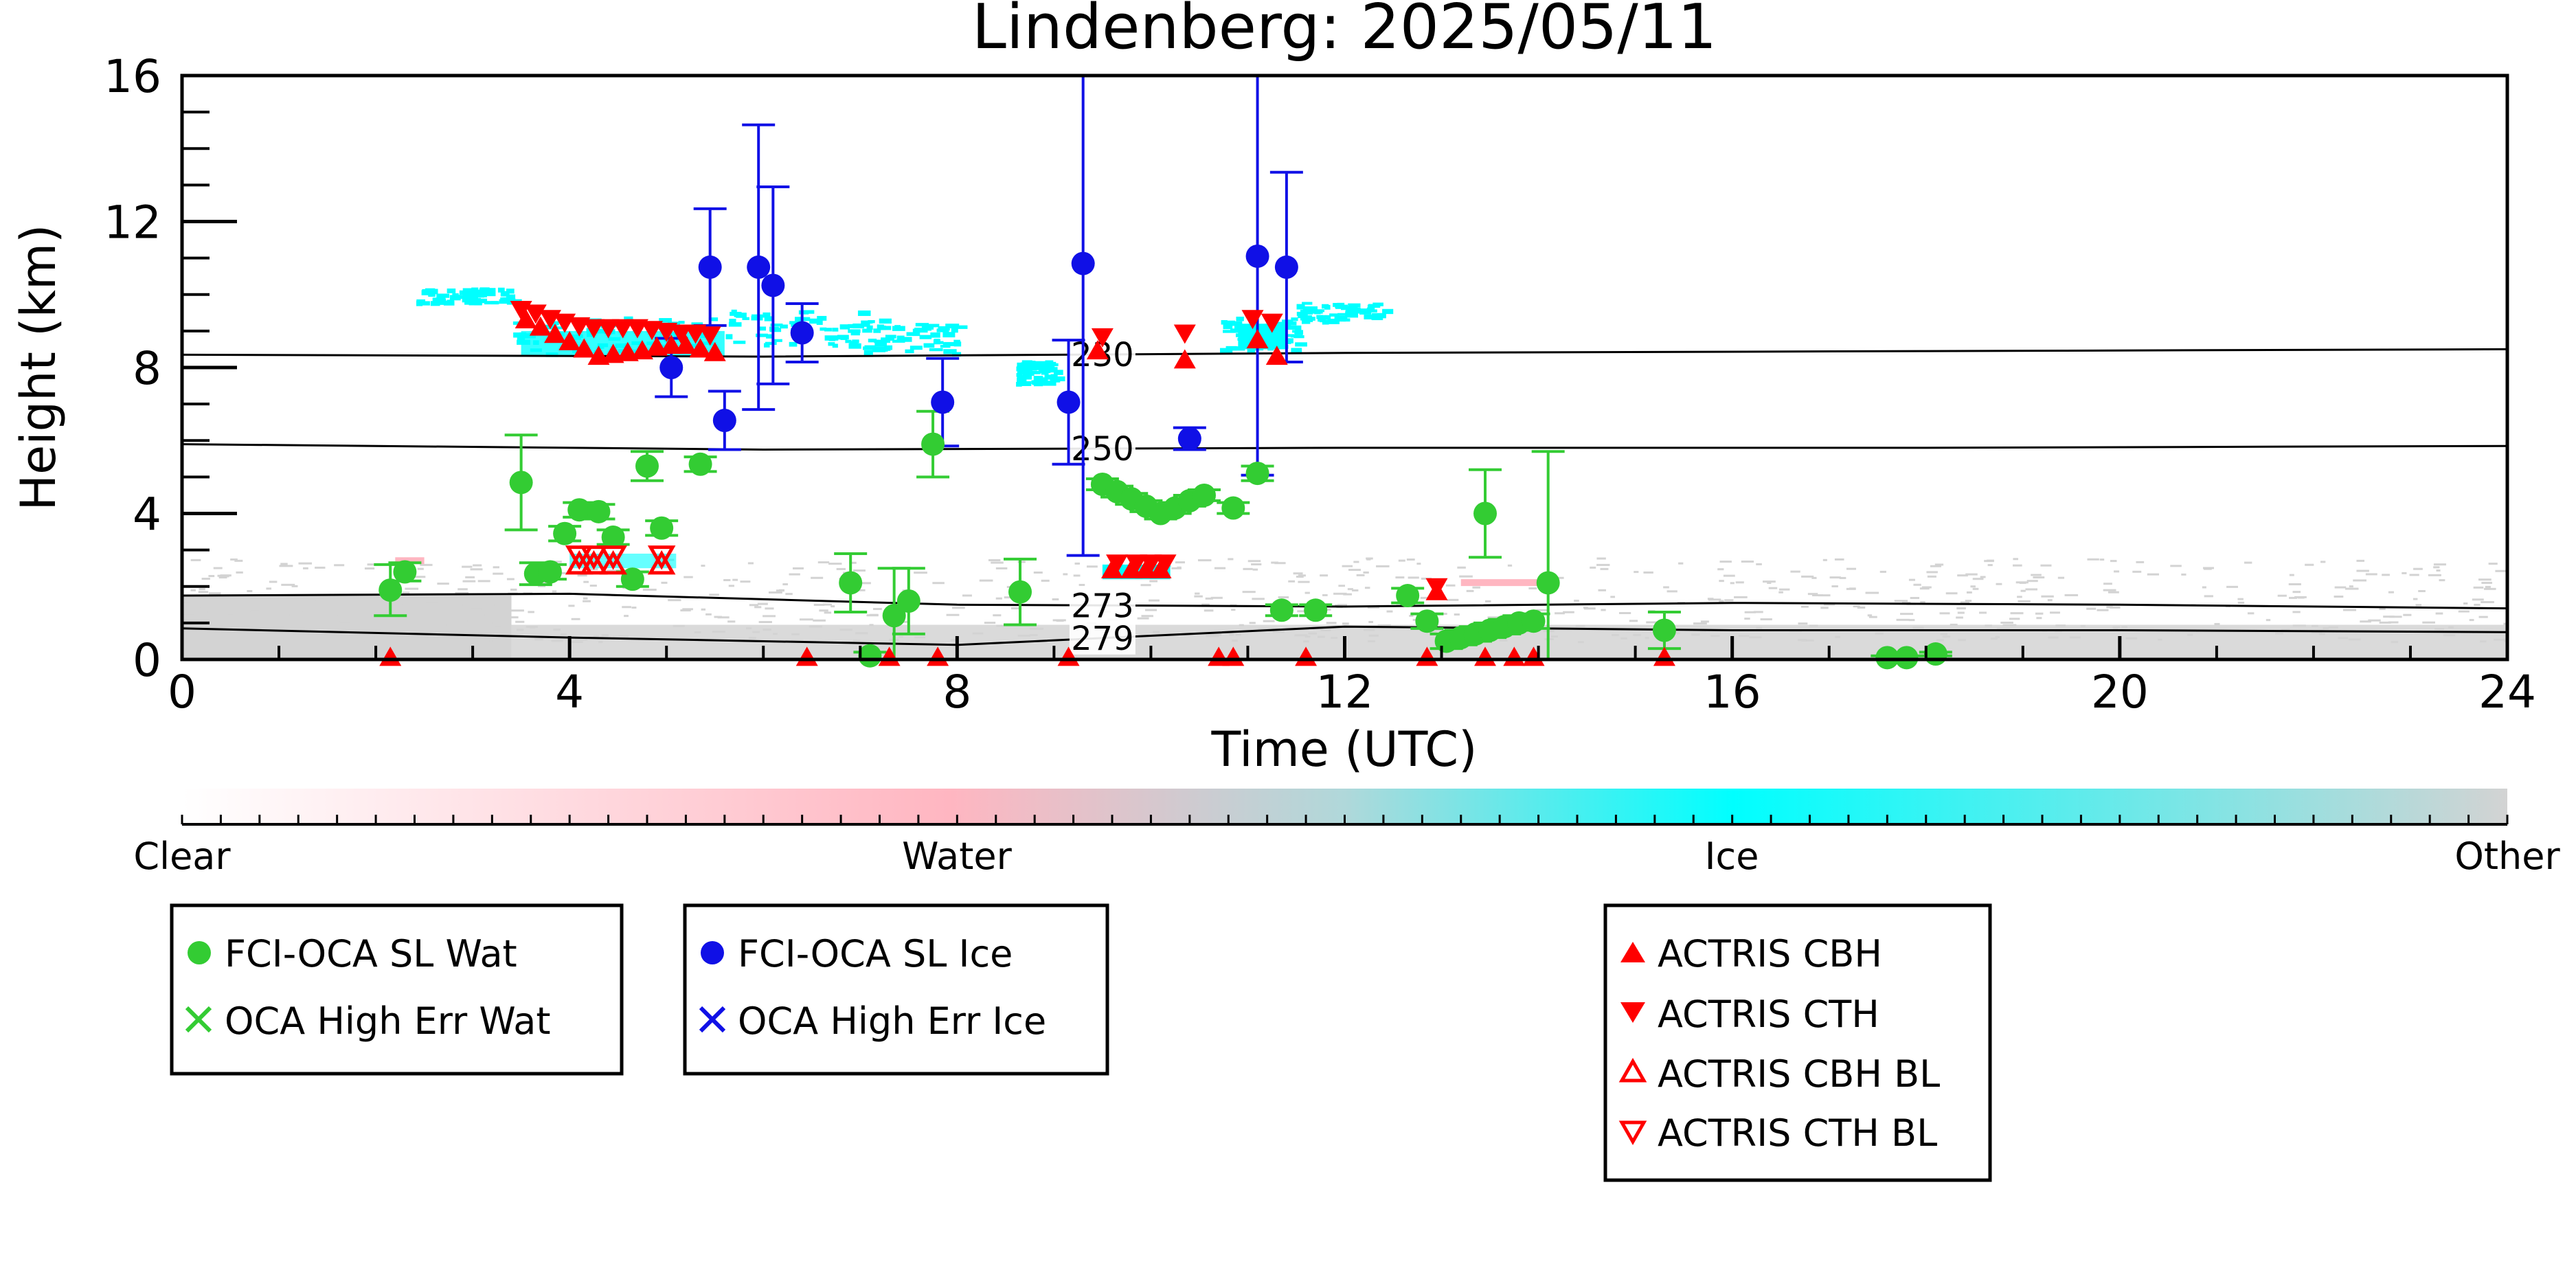 The height and width of the screenshot is (1288, 2576). What do you see at coordinates (147, 514) in the screenshot?
I see `y-tick-label: 4` at bounding box center [147, 514].